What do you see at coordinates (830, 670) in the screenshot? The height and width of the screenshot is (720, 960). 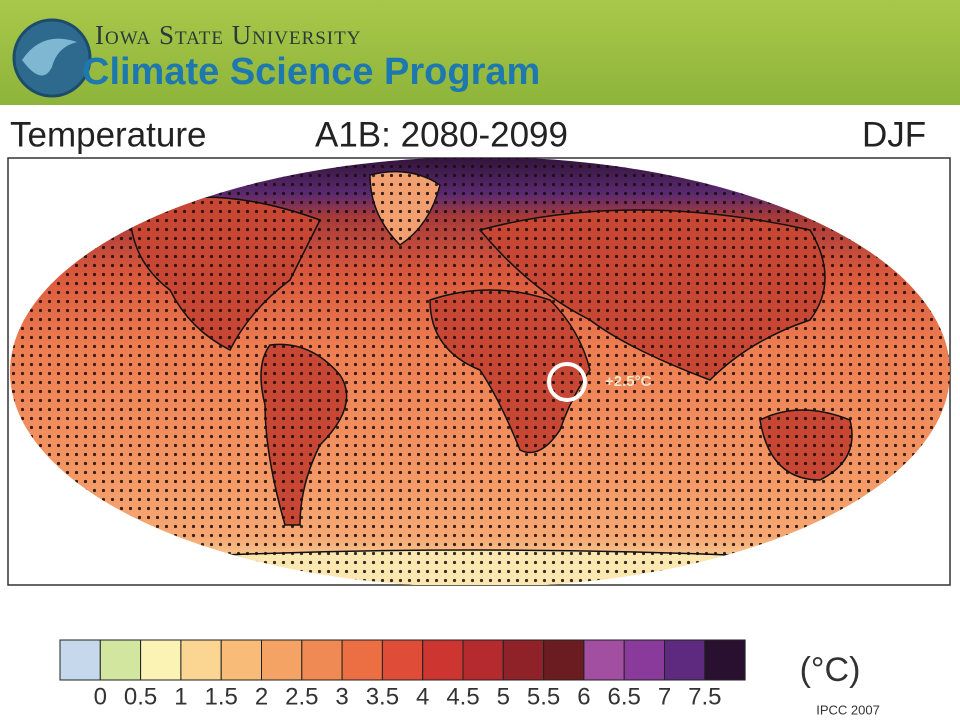 I see `colorbar-unit: (°C)` at bounding box center [830, 670].